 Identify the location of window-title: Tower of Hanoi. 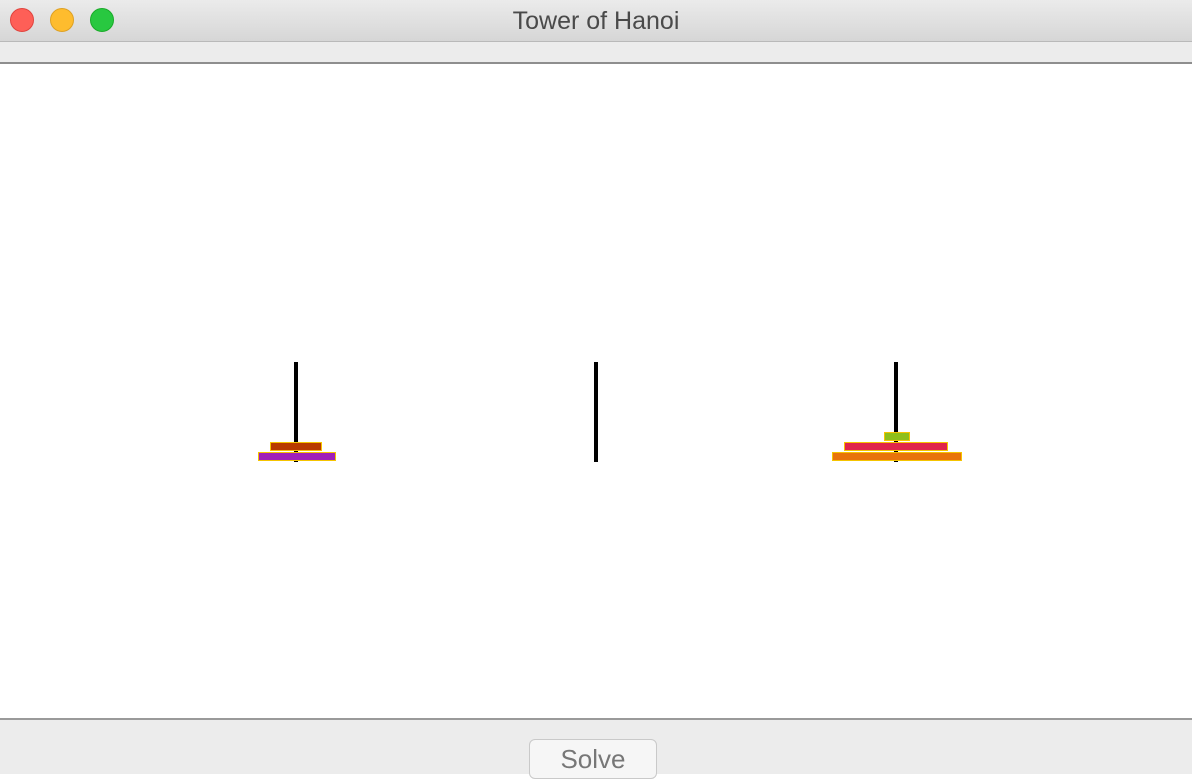
(596, 21).